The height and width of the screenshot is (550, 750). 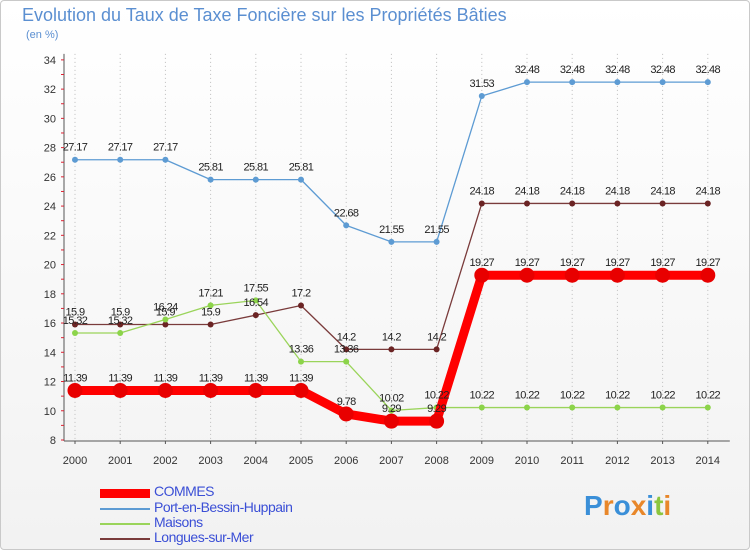 What do you see at coordinates (346, 213) in the screenshot?
I see `data-label-port-en-bessin-huppain: 22.68` at bounding box center [346, 213].